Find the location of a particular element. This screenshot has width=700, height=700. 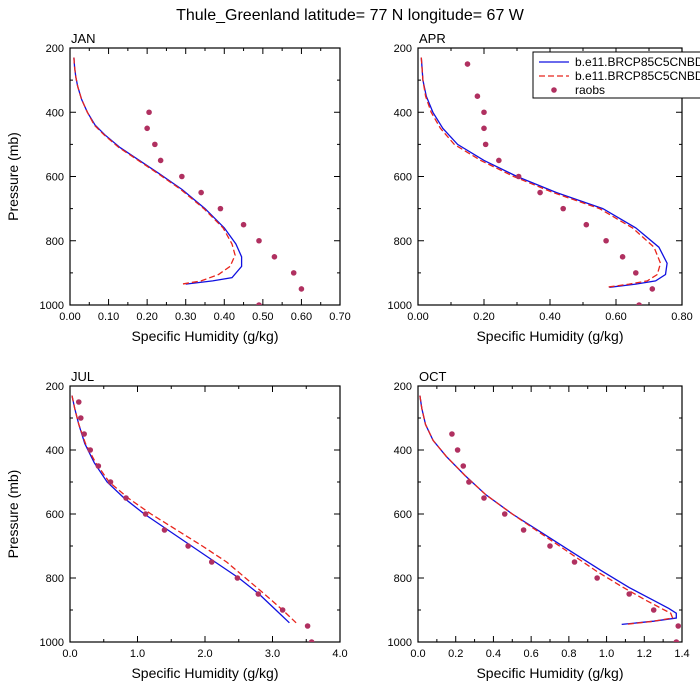

y-tick-label-apr: 400 is located at coordinates (403, 113).